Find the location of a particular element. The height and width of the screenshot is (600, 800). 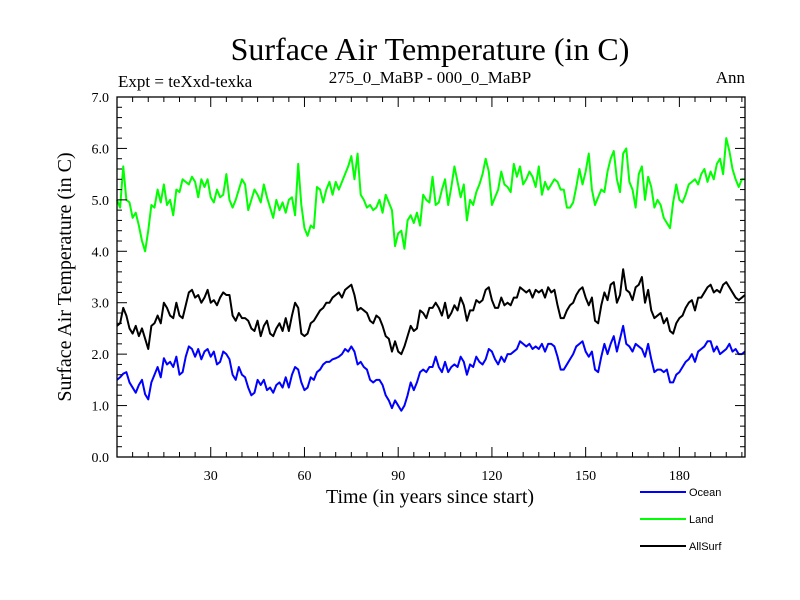

y-tick-label: 7.0 is located at coordinates (101, 98).